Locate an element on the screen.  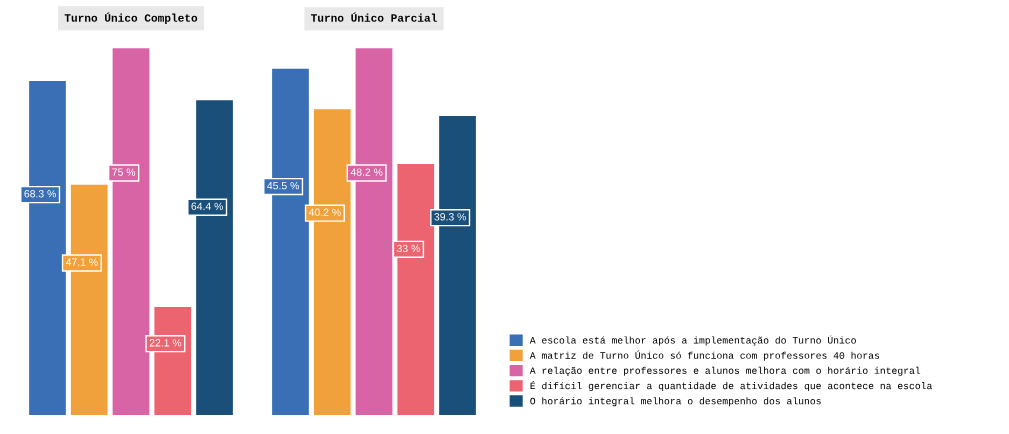
chart-title: Turno Único Parcial is located at coordinates (373, 17).